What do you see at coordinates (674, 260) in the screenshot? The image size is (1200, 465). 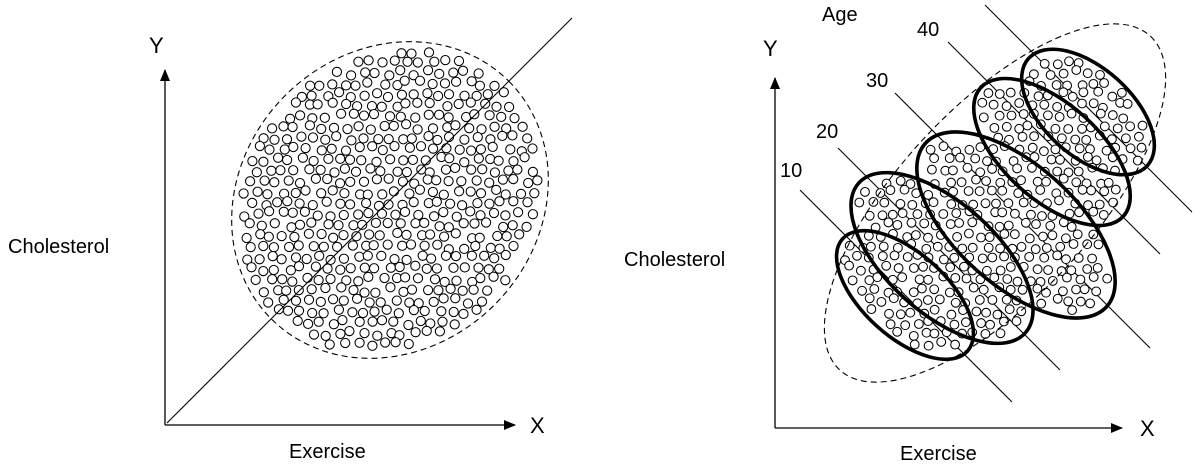 I see `right-y-variable-label: Cholesterol` at bounding box center [674, 260].